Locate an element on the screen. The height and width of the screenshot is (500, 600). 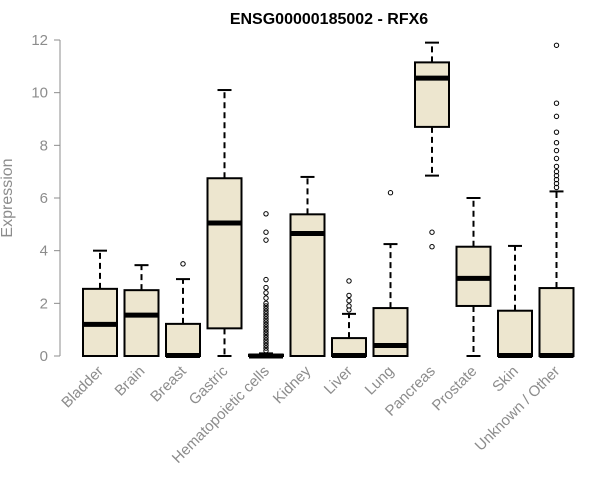
box-breast is located at coordinates (183, 309).